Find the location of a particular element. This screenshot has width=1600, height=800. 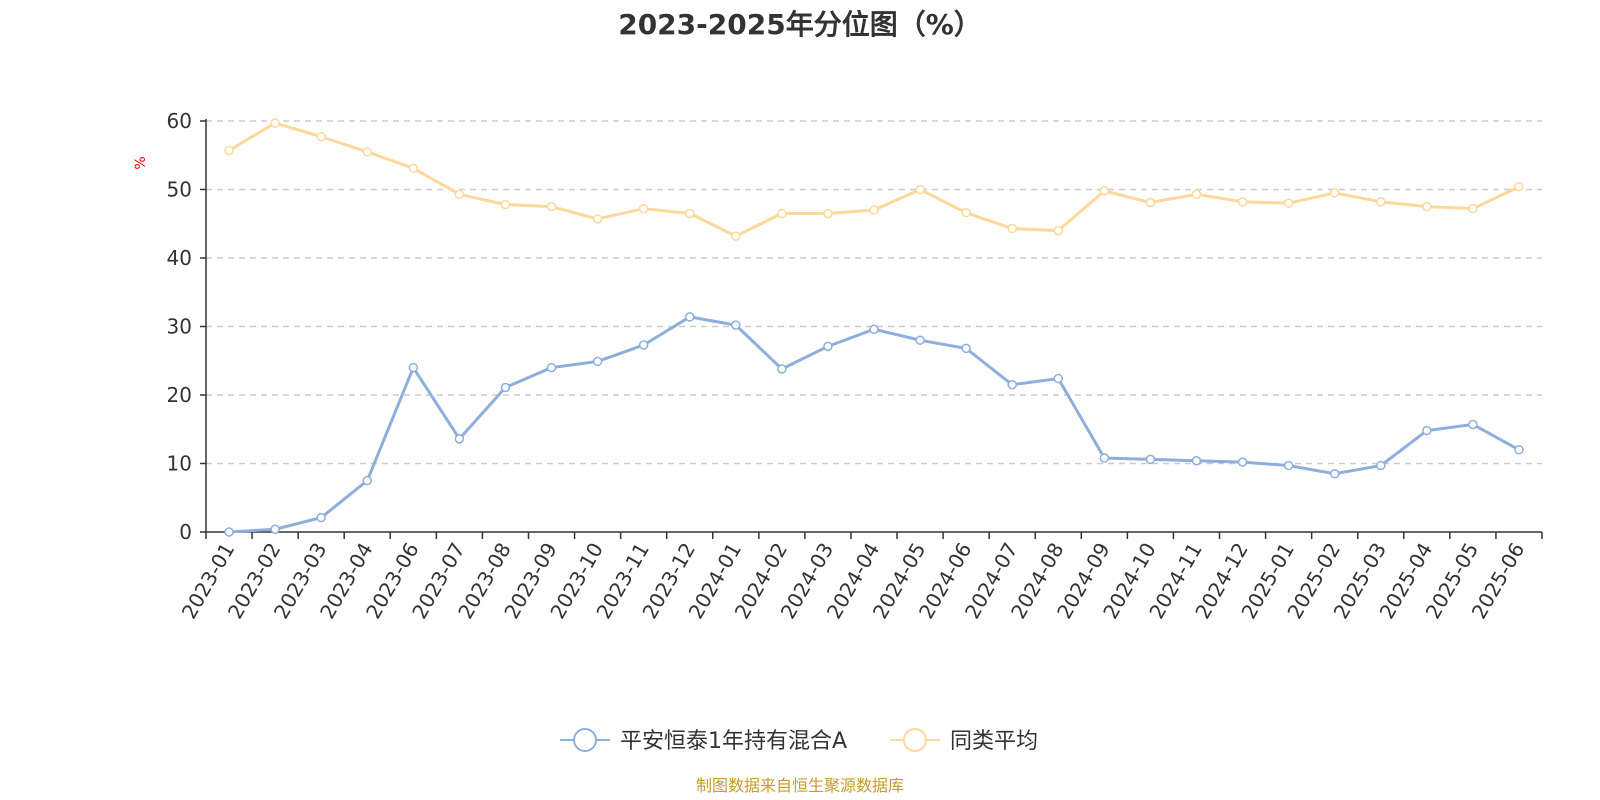

legend-item: 同类平均 is located at coordinates (964, 741).